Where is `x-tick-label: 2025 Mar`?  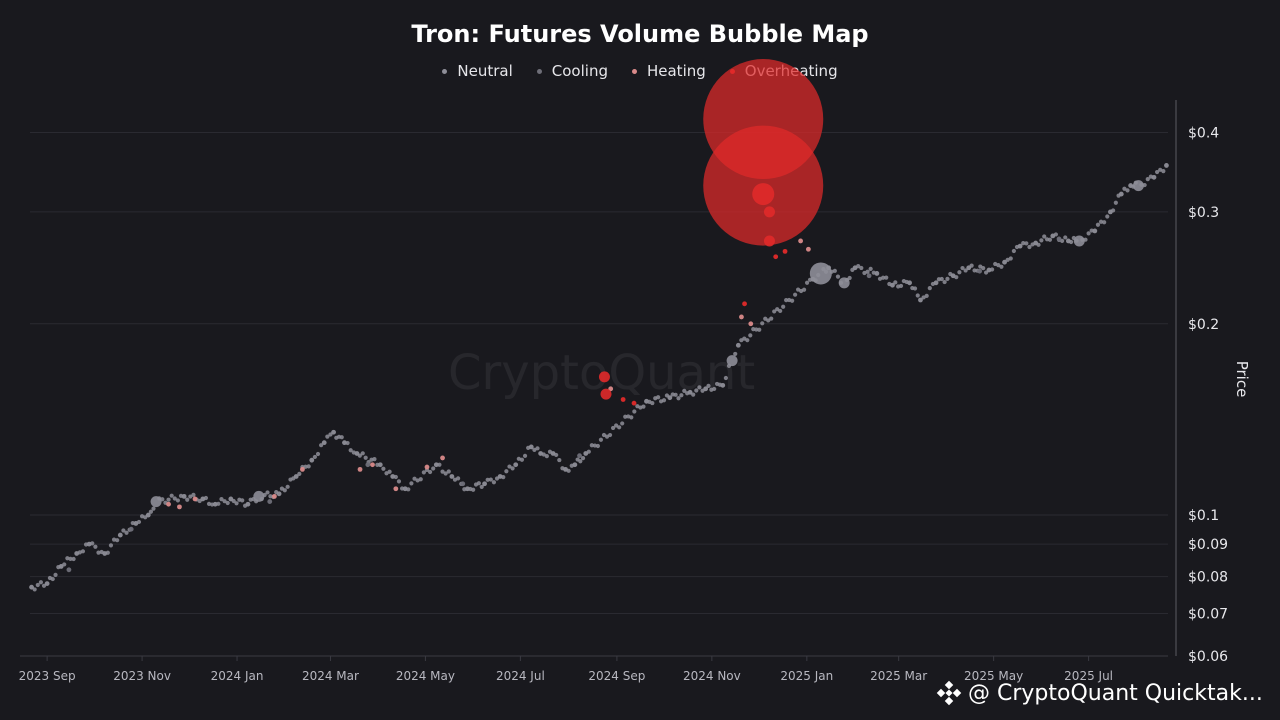 x-tick-label: 2025 Mar is located at coordinates (898, 676).